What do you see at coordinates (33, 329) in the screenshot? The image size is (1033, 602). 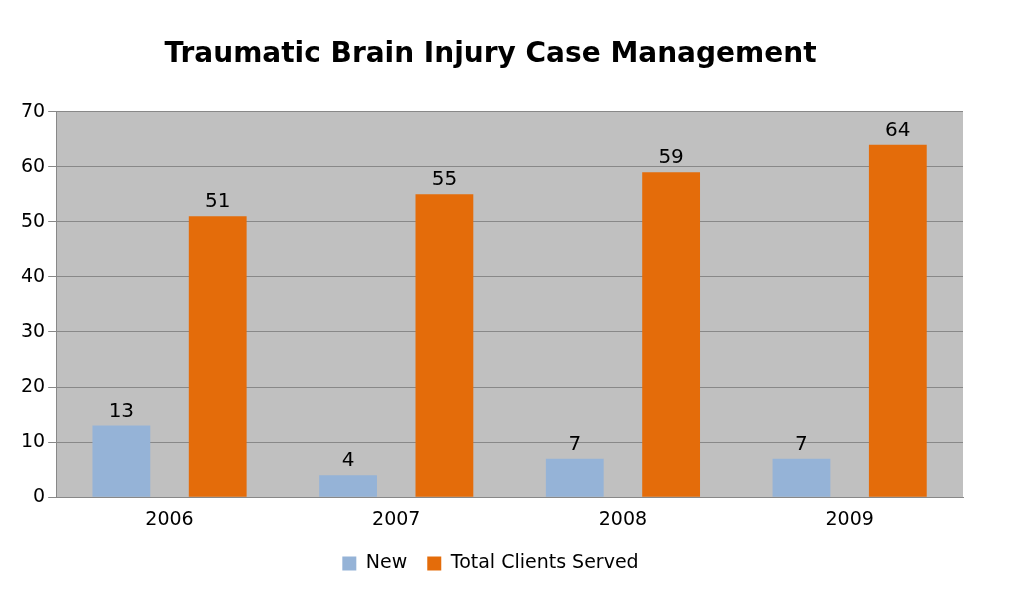 I see `y-tick-label: 30` at bounding box center [33, 329].